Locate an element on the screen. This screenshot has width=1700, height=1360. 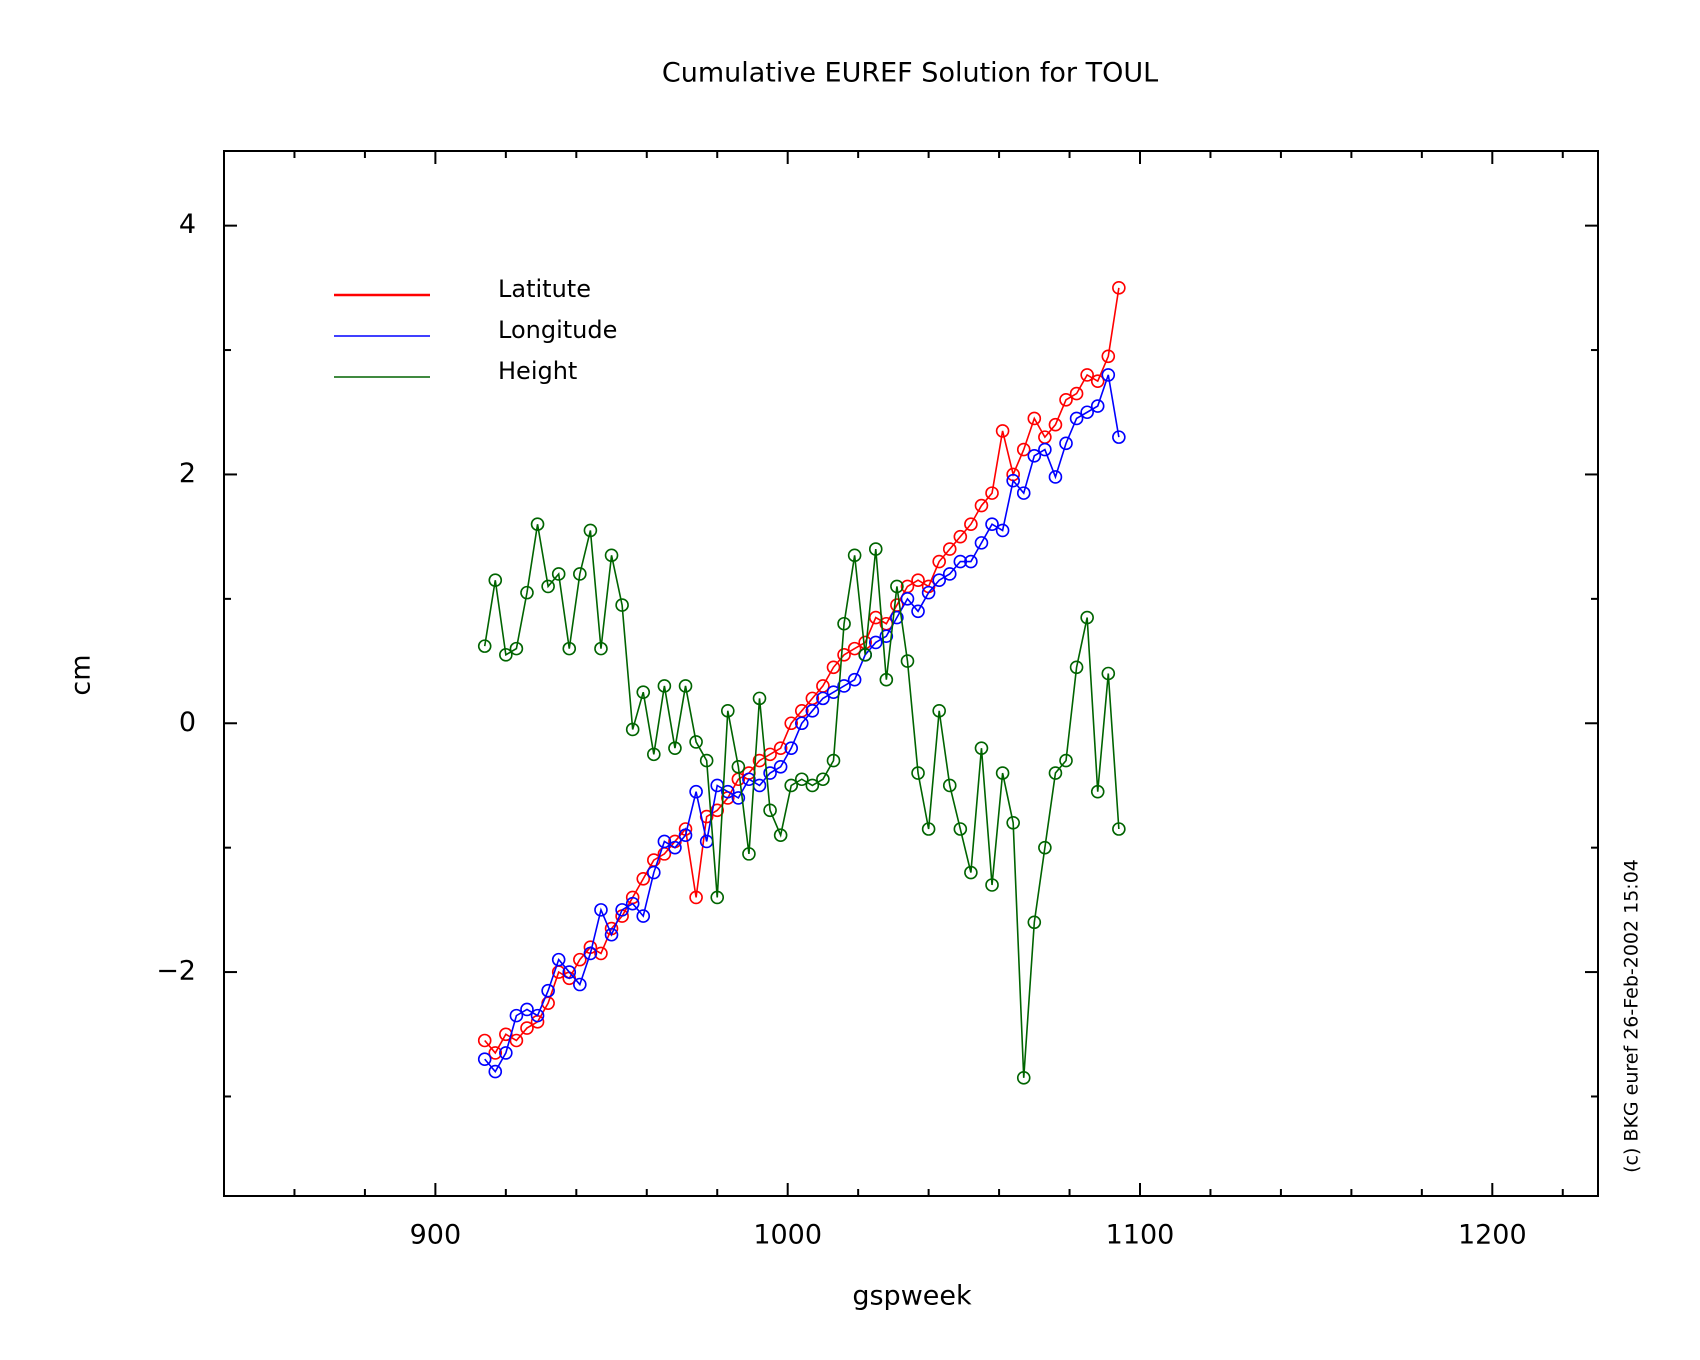
x-tick-label: 900 is located at coordinates (436, 1235).